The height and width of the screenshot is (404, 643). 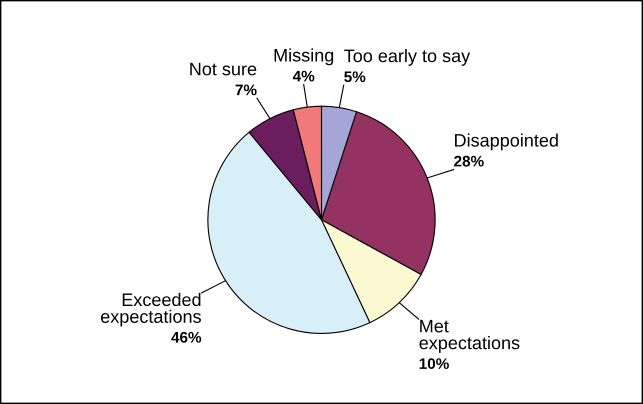 I want to click on slice-label: Disappointed, so click(x=506, y=141).